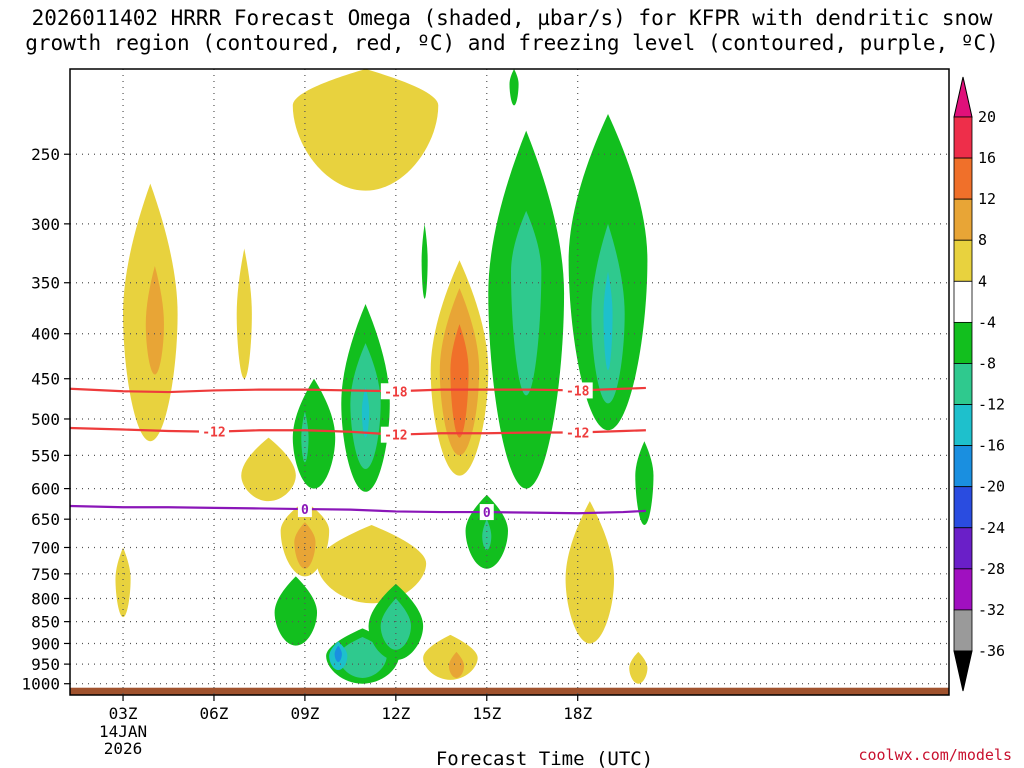 The image size is (1024, 768). What do you see at coordinates (45, 419) in the screenshot?
I see `y-tick-label: 500` at bounding box center [45, 419].